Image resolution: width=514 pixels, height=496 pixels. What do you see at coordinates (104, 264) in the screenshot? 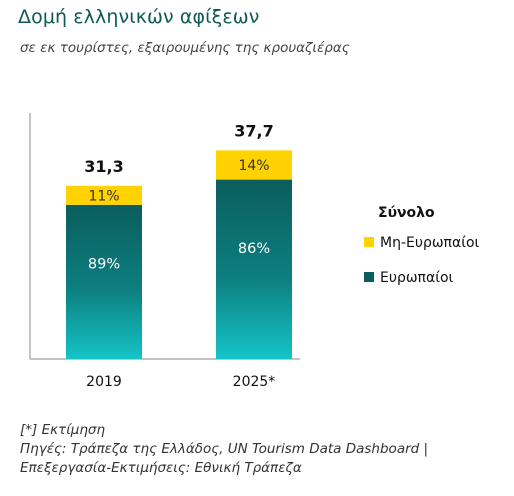
I see `data-label-european-0: 89%` at bounding box center [104, 264].